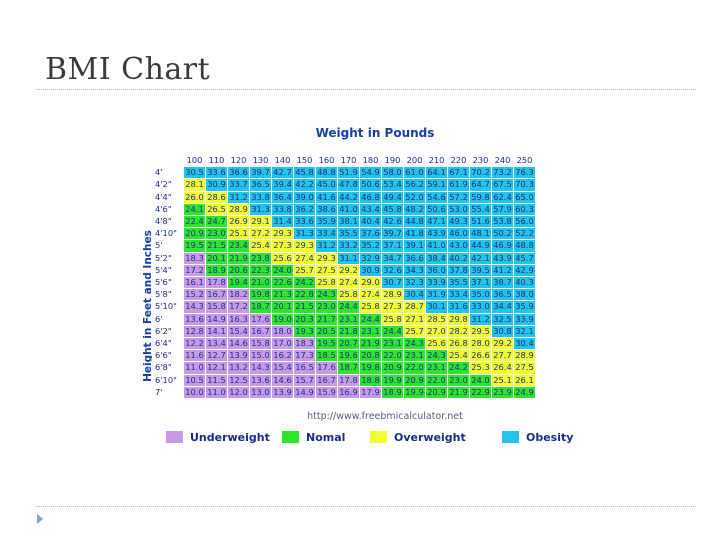  Describe the element at coordinates (392, 160) in the screenshot. I see `weight-header: 190` at that location.